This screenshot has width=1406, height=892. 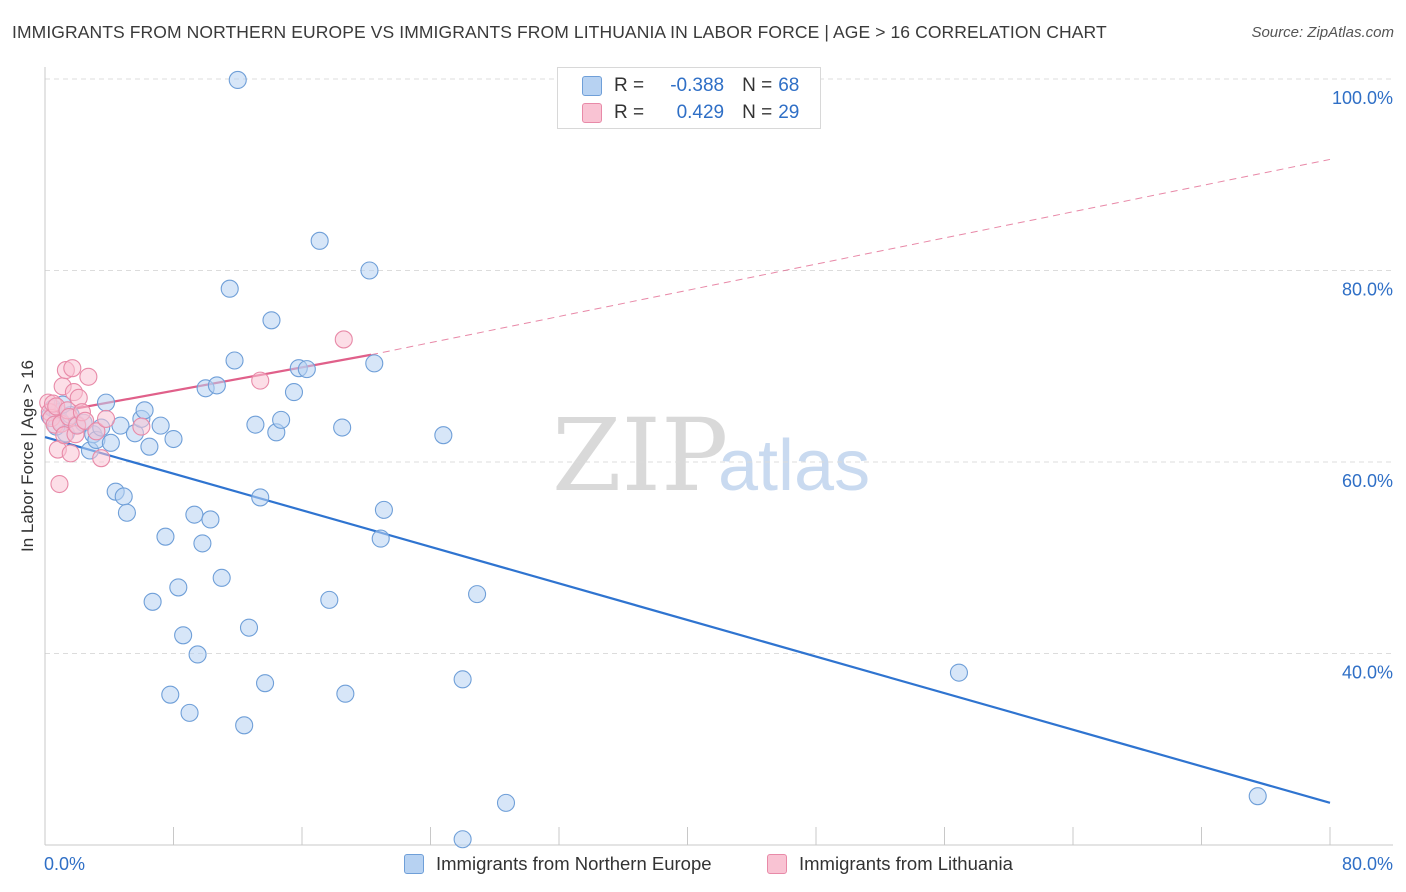 I want to click on stats-row-lithuania: R = 0.429 N = 29, so click(x=690, y=113).